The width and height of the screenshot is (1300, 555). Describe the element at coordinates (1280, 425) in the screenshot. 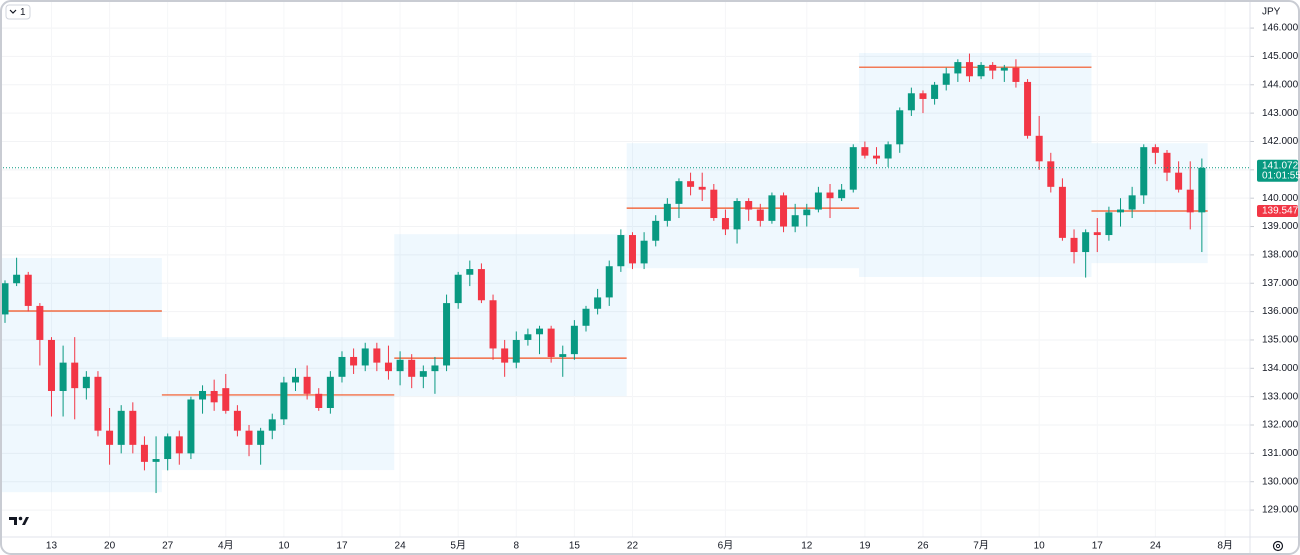

I see `y-tick-label: 132.000` at that location.